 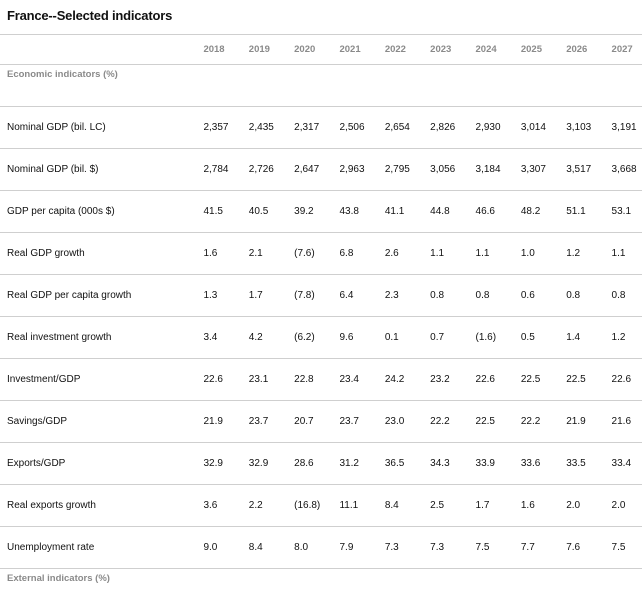 I want to click on value-cell: 1.7, so click(x=483, y=505).